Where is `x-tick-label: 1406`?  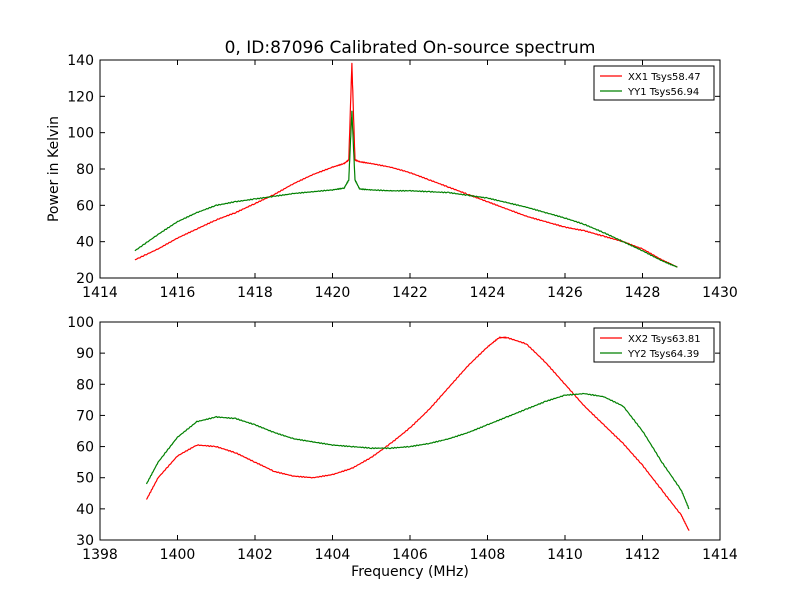 x-tick-label: 1406 is located at coordinates (410, 555).